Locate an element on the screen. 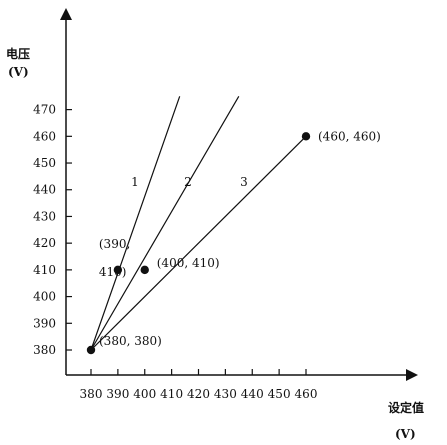 The height and width of the screenshot is (445, 447). point-label: (390, is located at coordinates (114, 244).